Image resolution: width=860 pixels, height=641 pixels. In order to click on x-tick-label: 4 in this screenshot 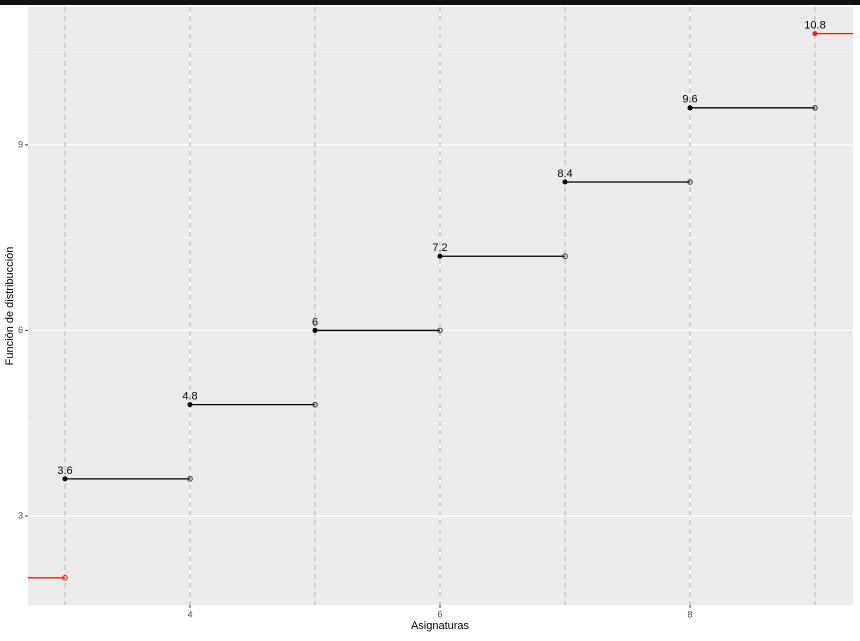, I will do `click(189, 614)`.